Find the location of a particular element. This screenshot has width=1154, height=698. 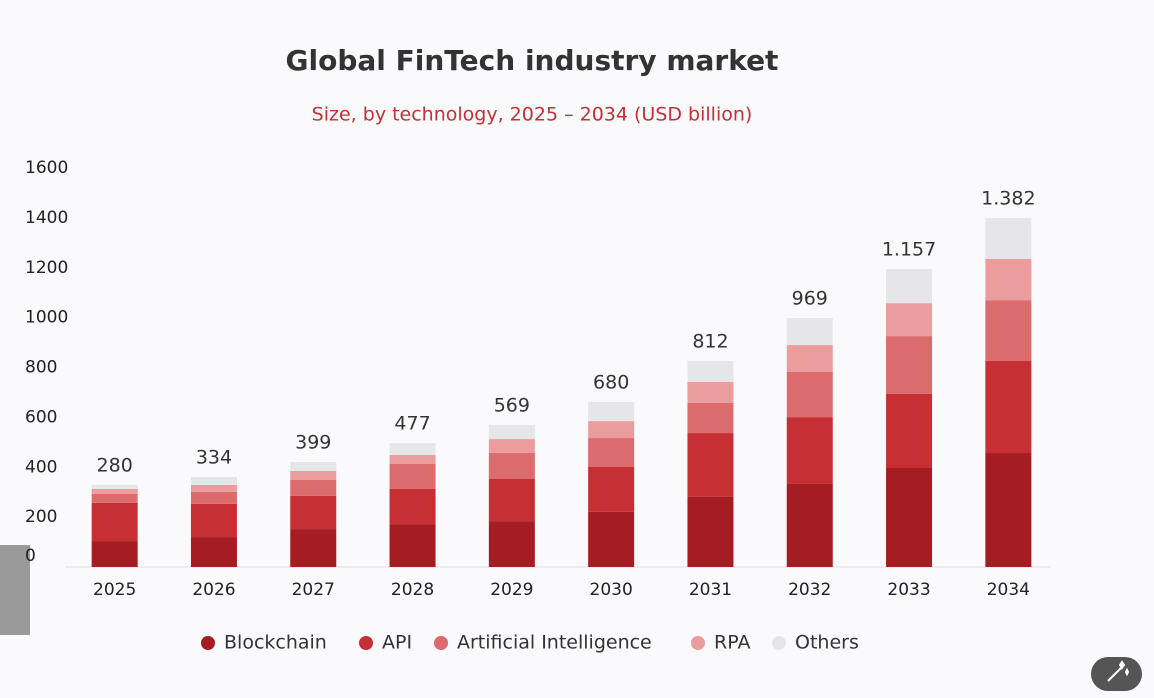

side-tab is located at coordinates (15, 590).